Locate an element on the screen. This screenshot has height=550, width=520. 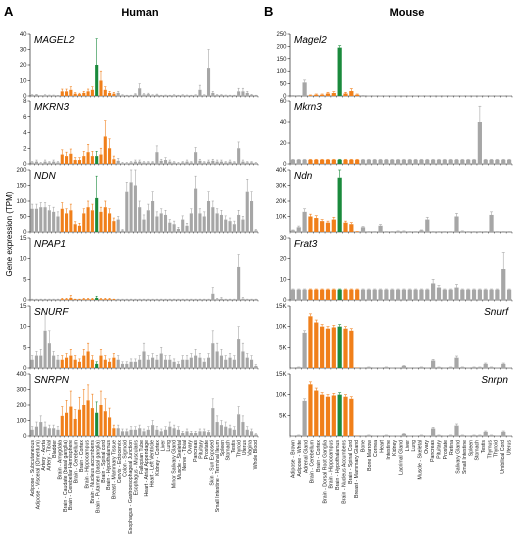
bar-snurf-salivary-gland is located at coordinates (462, 367).